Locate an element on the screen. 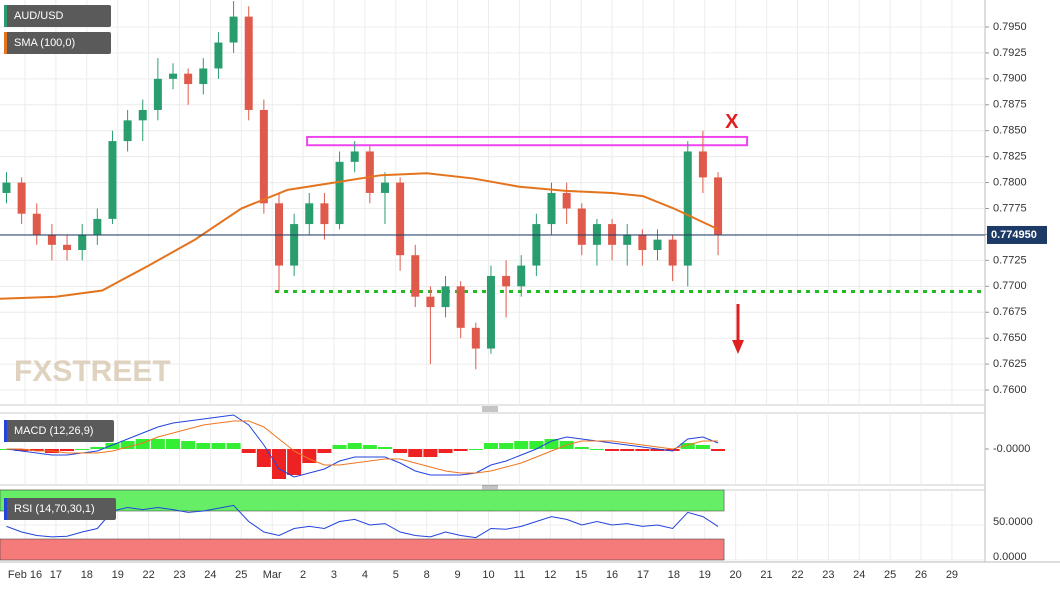  y-tick-label: 0.7775 is located at coordinates (1010, 208).